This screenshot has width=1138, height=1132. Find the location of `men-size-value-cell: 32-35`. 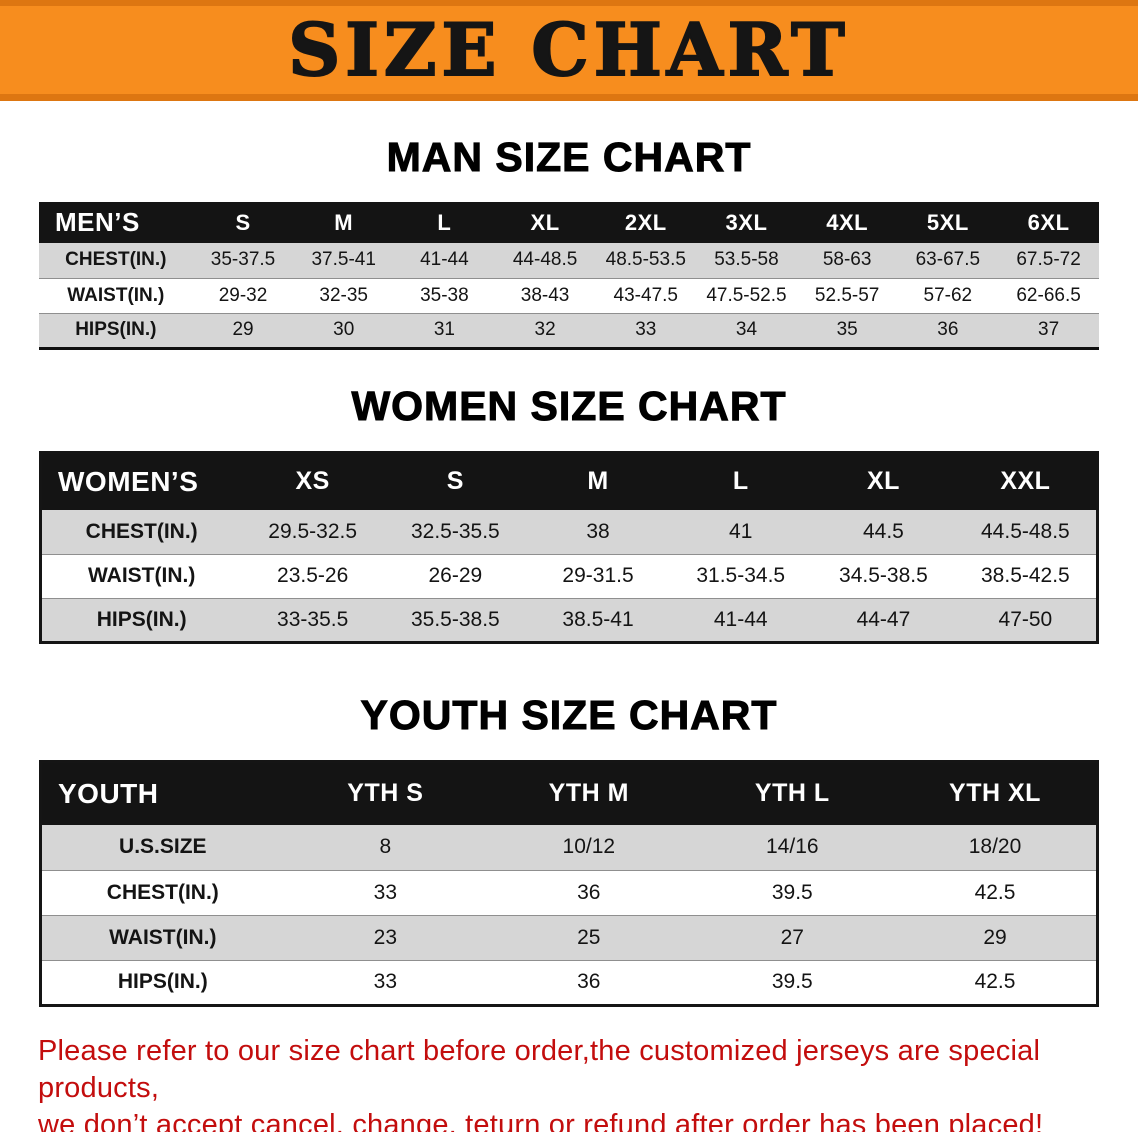

men-size-value-cell: 32-35 is located at coordinates (344, 295).